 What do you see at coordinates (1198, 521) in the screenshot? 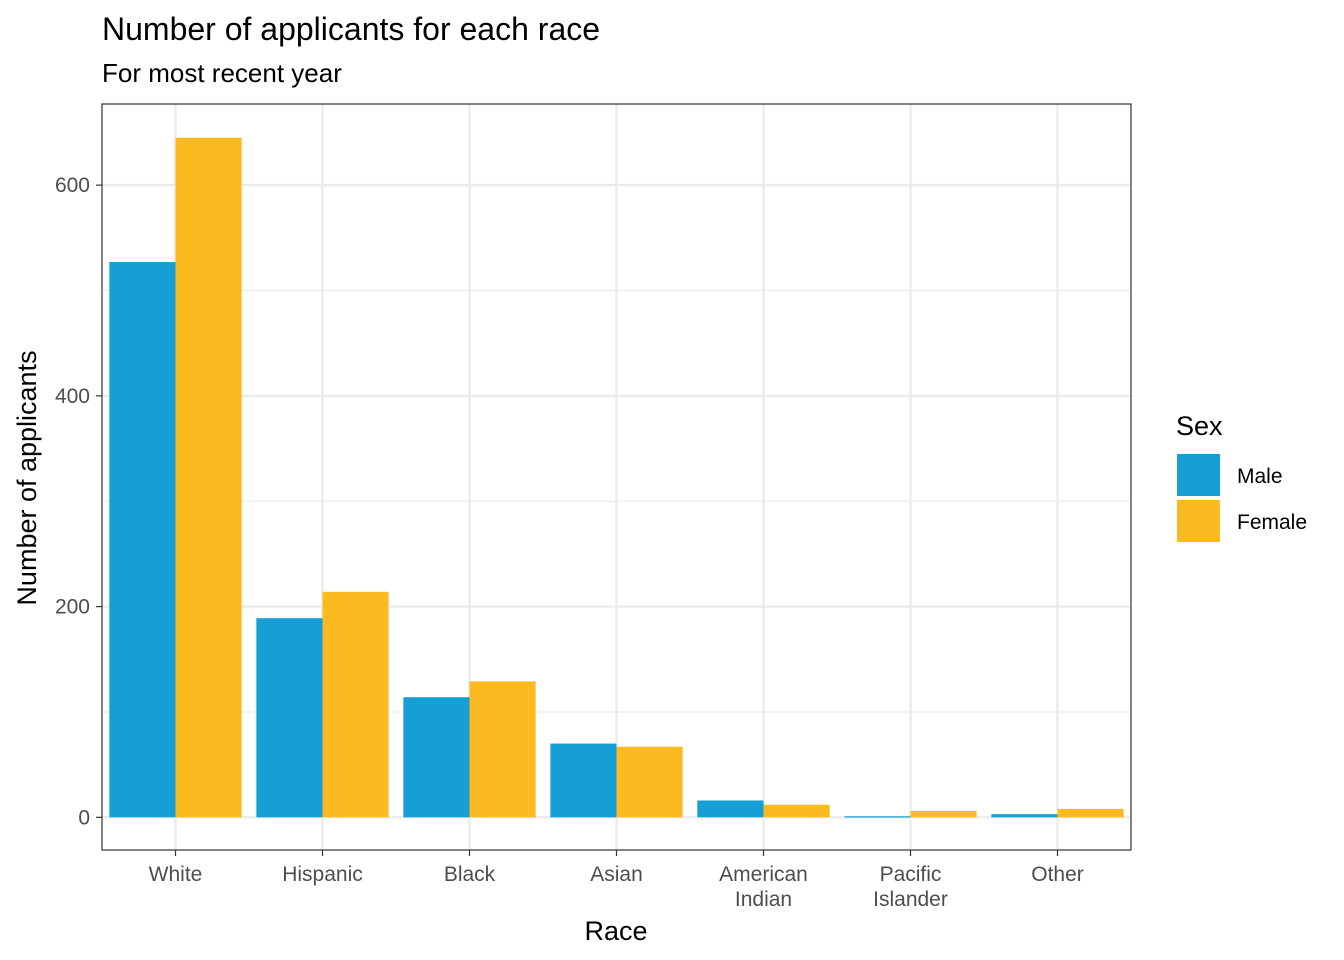
I see `legend-key-female` at bounding box center [1198, 521].